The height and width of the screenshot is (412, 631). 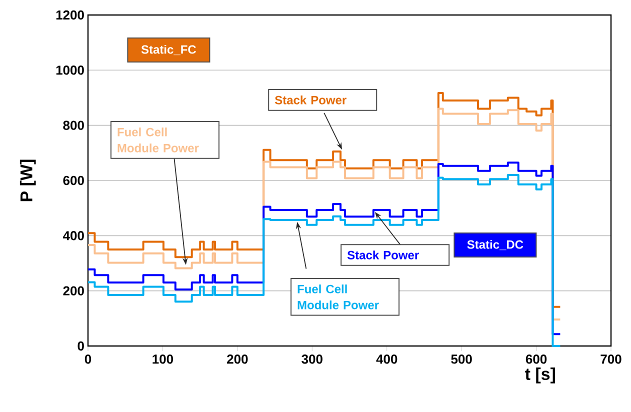 What do you see at coordinates (536, 359) in the screenshot?
I see `x-tick-label: 600` at bounding box center [536, 359].